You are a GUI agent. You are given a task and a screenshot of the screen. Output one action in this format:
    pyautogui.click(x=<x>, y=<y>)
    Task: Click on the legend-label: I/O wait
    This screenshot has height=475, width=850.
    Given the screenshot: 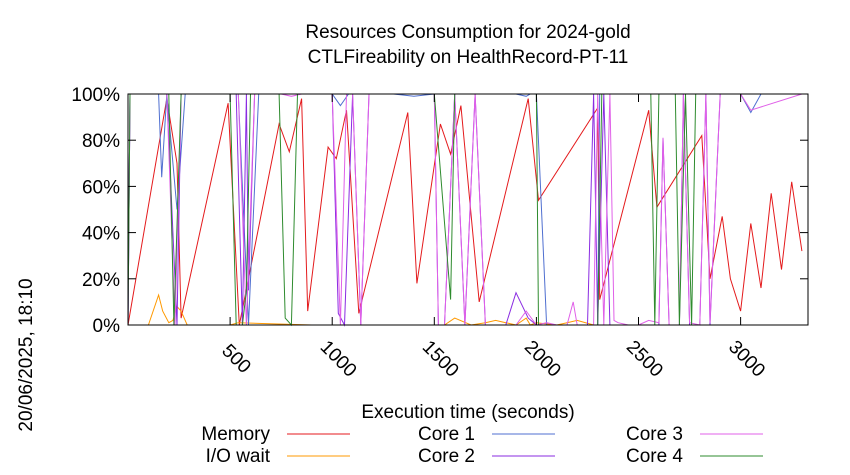 What is the action you would take?
    pyautogui.click(x=238, y=456)
    